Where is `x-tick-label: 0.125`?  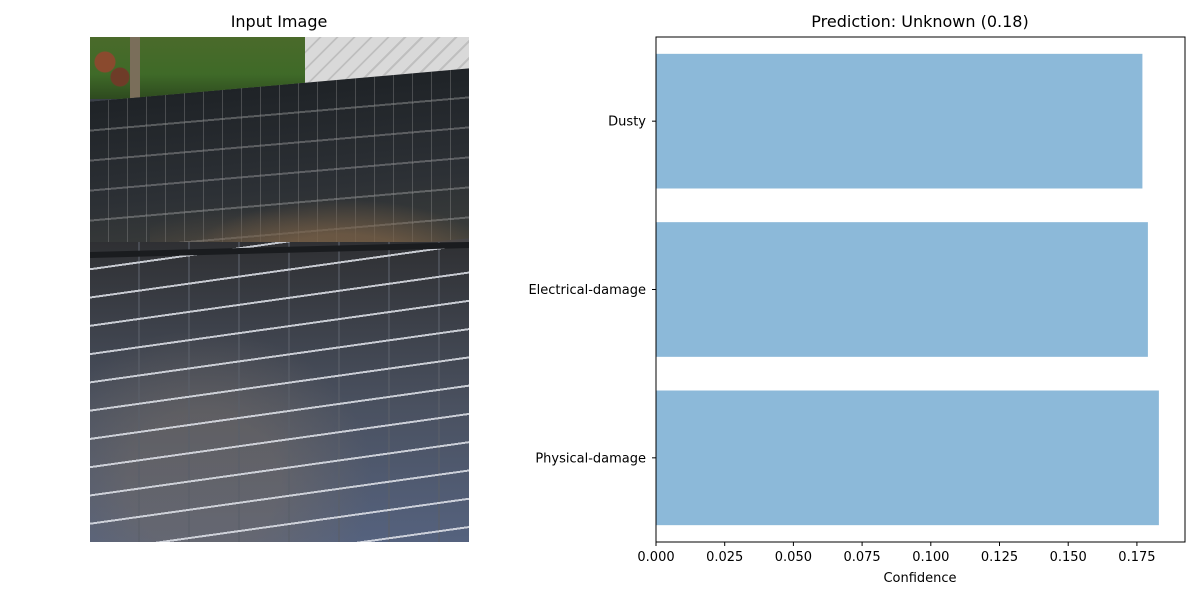
x-tick-label: 0.125 is located at coordinates (999, 557).